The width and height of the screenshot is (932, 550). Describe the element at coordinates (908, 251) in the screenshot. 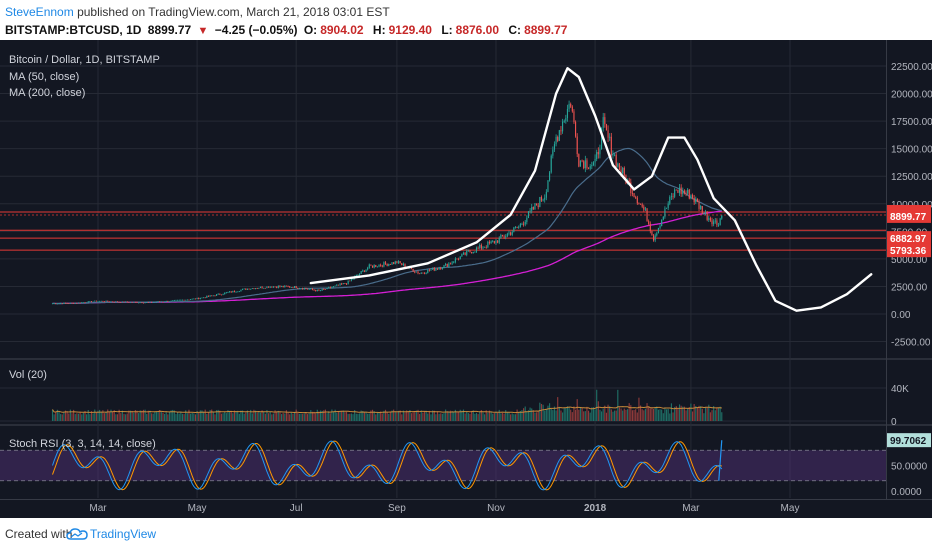

I see `price-label: 5793.36` at that location.